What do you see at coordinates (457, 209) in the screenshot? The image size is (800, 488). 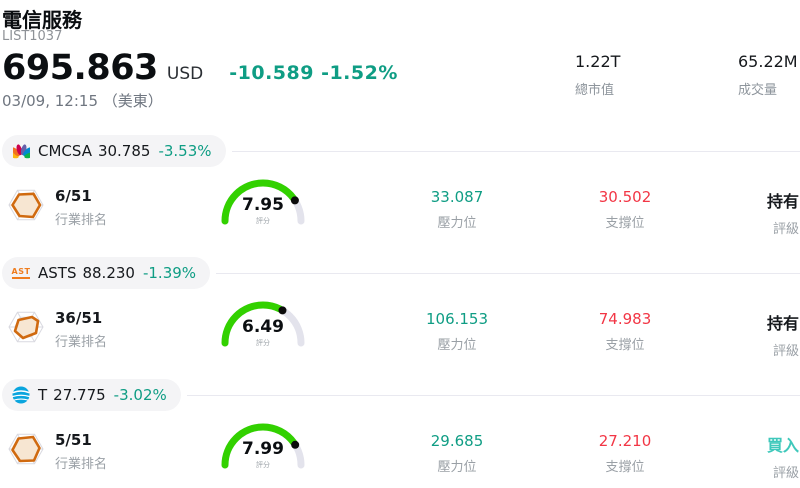 I see `pressure-cell: 33.087 壓力位` at bounding box center [457, 209].